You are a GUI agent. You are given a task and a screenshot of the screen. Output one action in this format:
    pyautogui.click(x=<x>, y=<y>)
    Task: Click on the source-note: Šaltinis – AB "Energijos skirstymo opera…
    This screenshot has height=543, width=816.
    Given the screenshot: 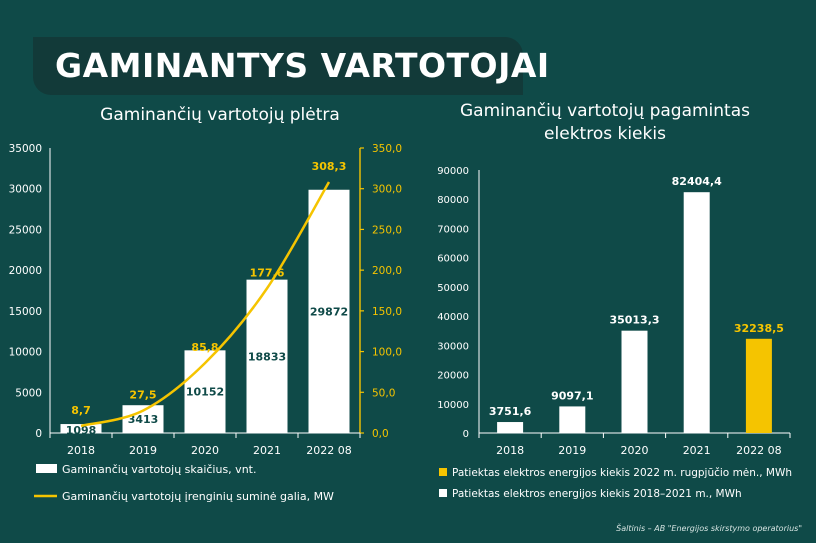 What is the action you would take?
    pyautogui.click(x=709, y=528)
    